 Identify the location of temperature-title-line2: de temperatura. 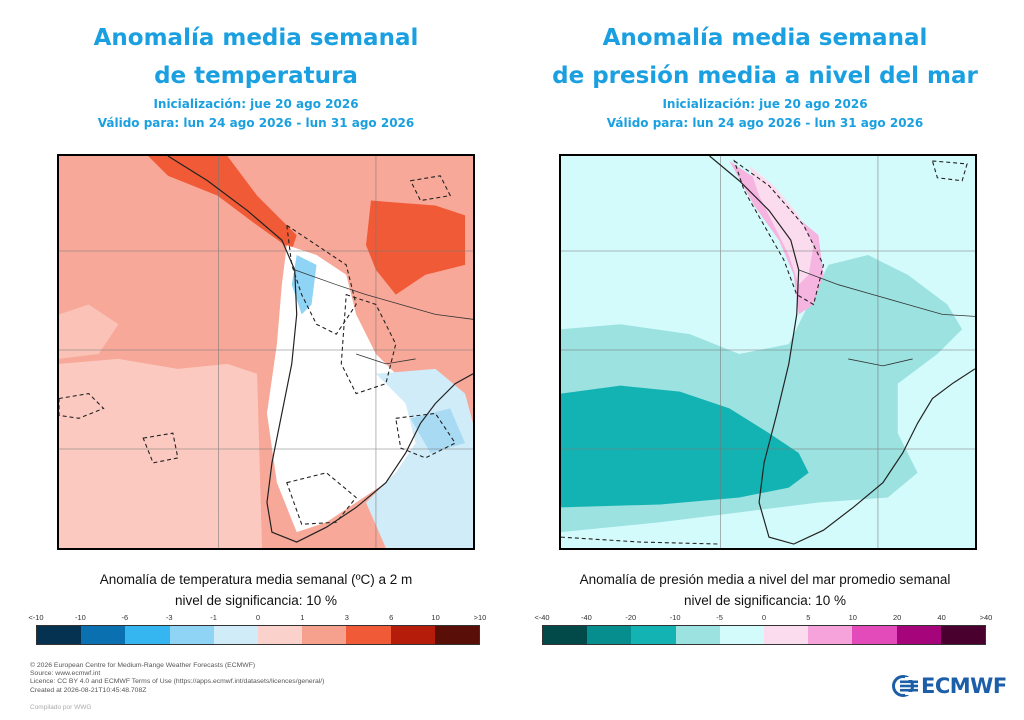
(256, 76).